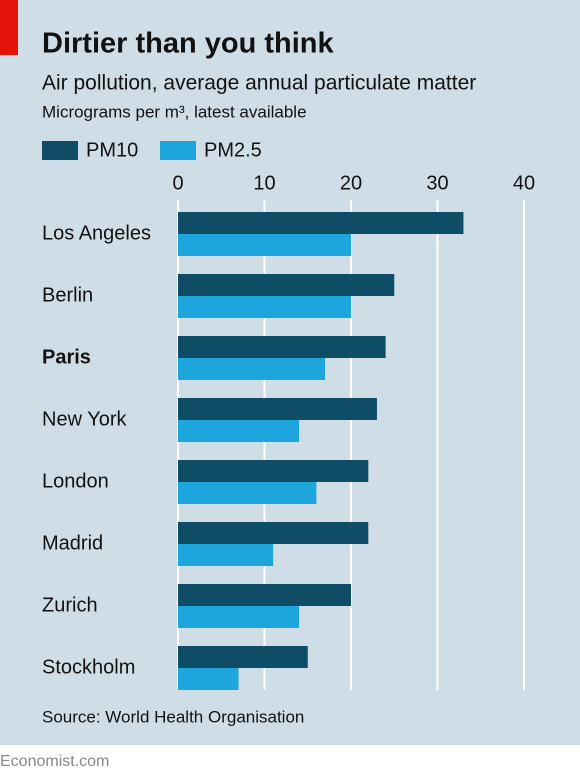 This screenshot has width=580, height=780. I want to click on category-label: Los Angeles, so click(96, 233).